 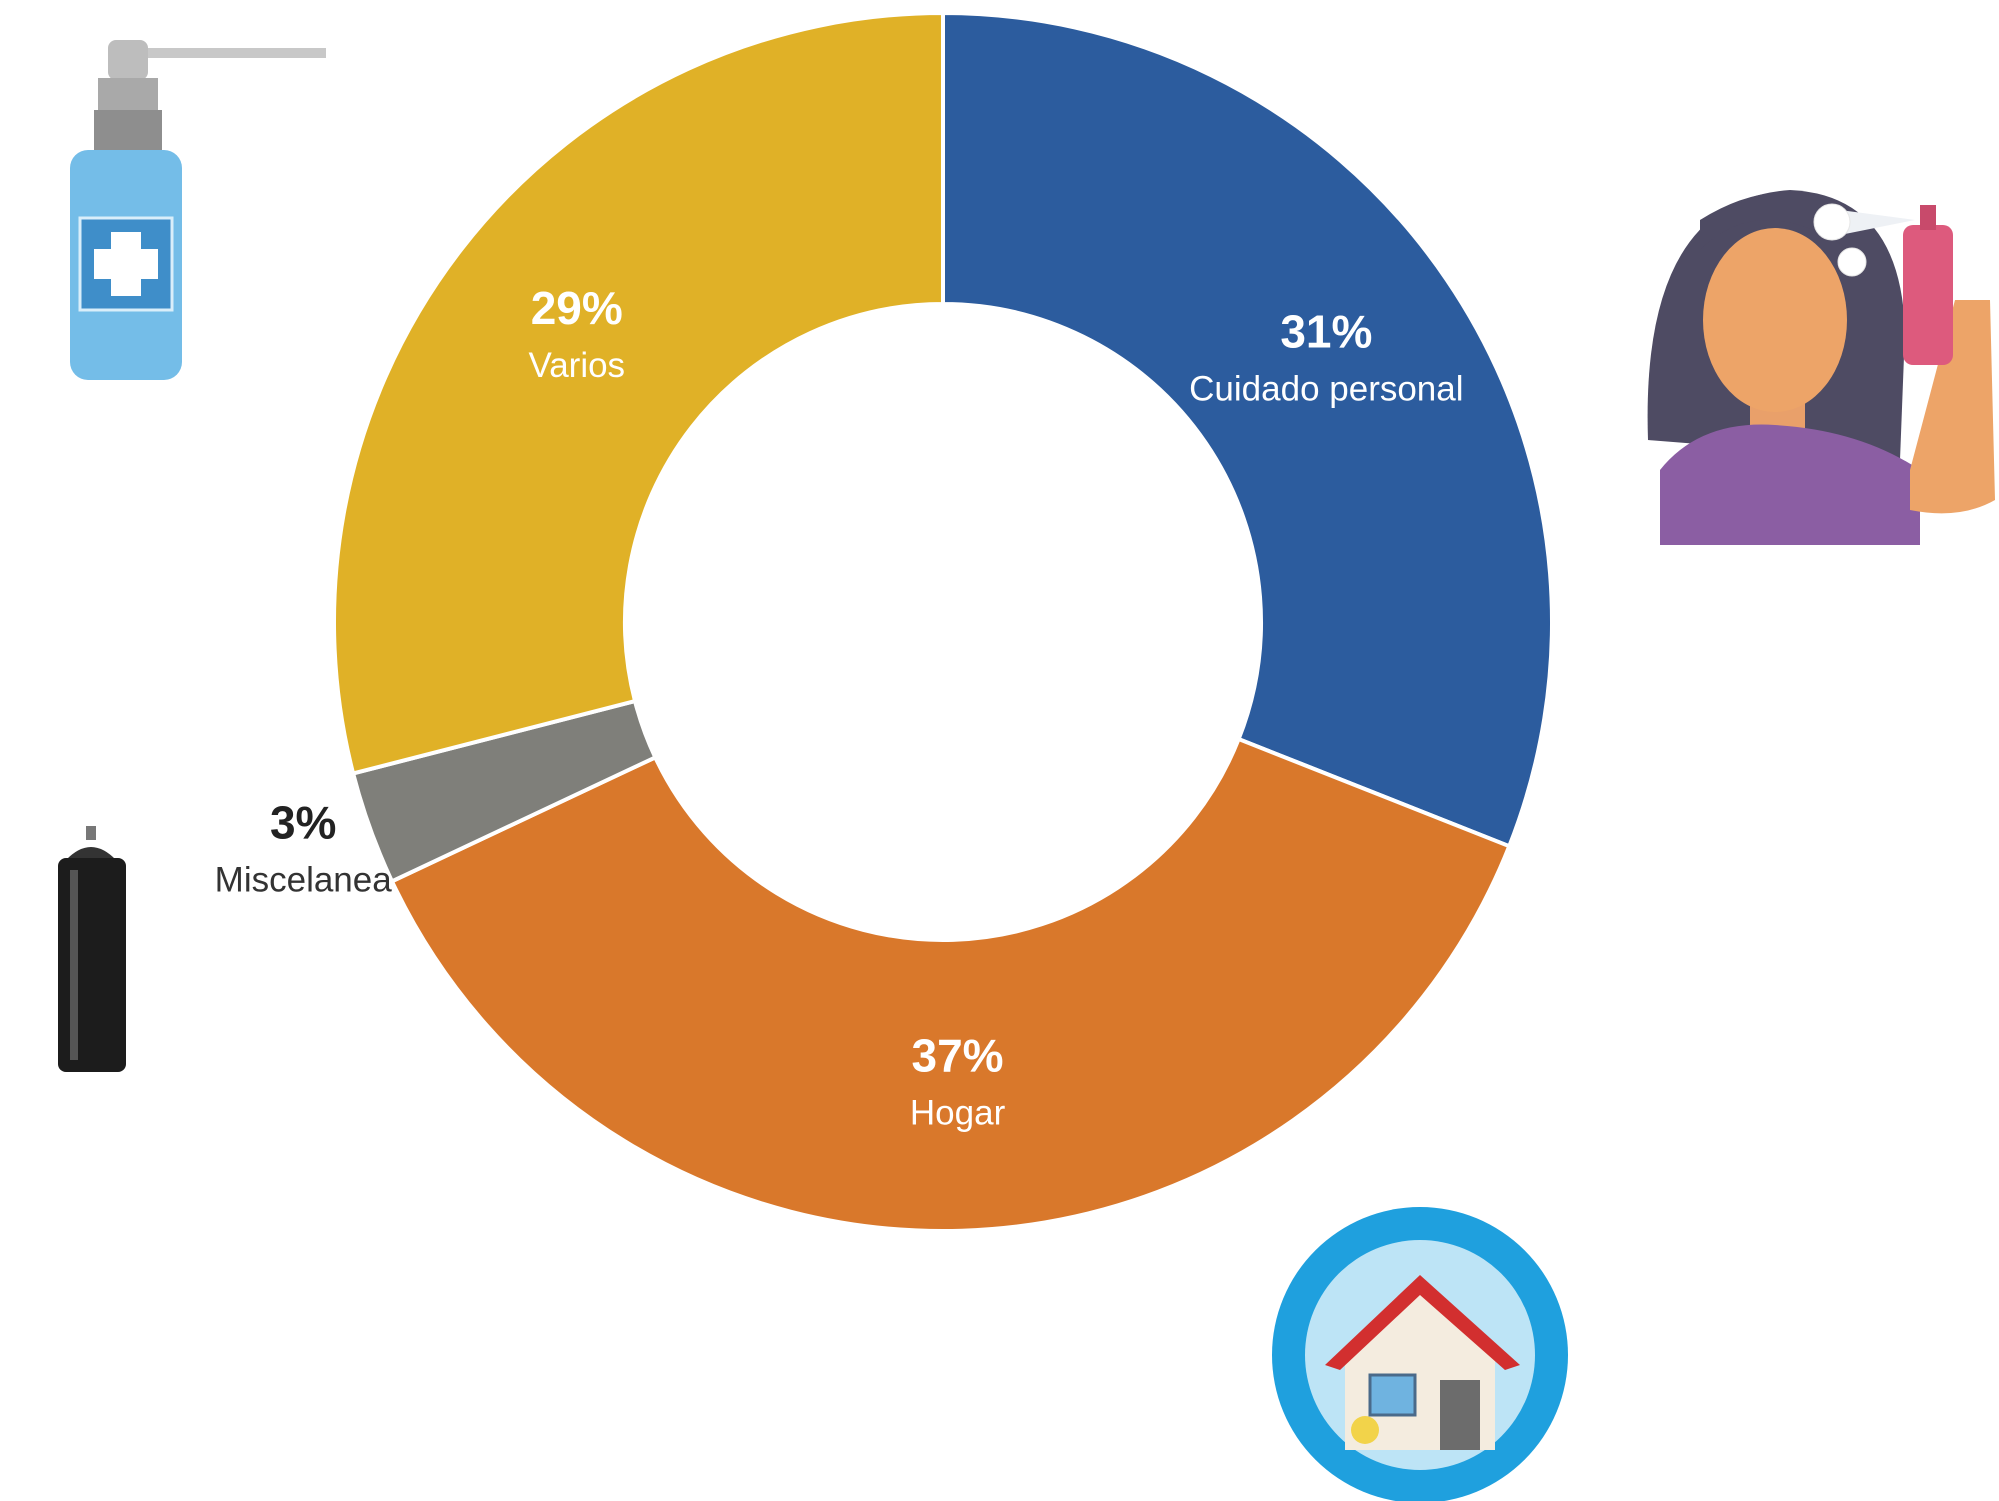 I want to click on arm, so click(x=1952, y=407).